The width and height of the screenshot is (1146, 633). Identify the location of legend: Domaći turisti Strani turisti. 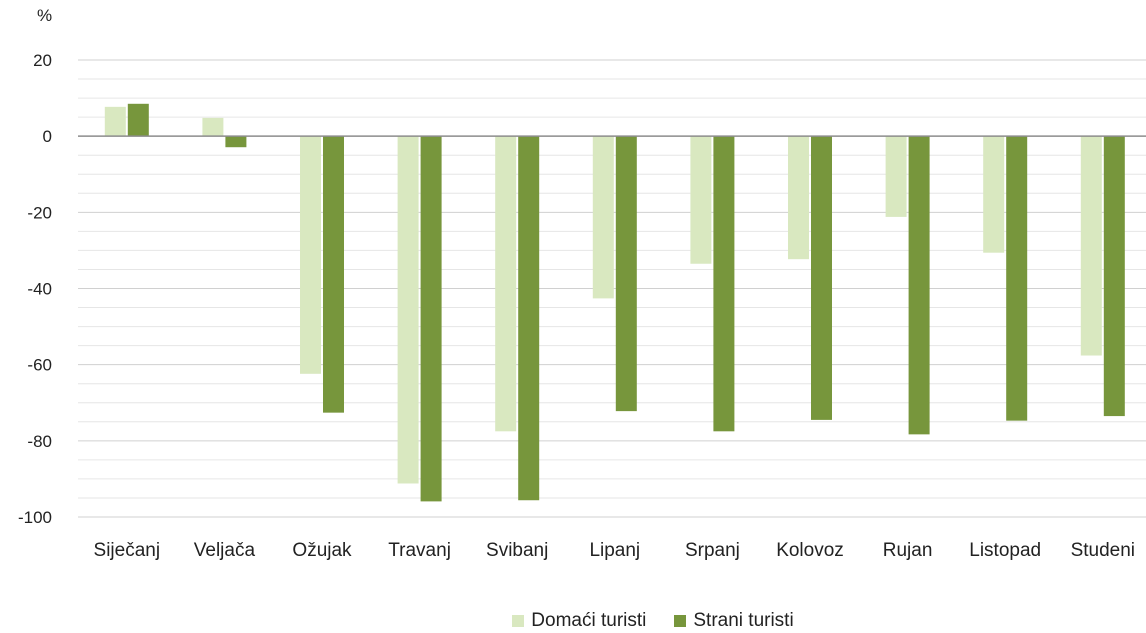
(573, 621).